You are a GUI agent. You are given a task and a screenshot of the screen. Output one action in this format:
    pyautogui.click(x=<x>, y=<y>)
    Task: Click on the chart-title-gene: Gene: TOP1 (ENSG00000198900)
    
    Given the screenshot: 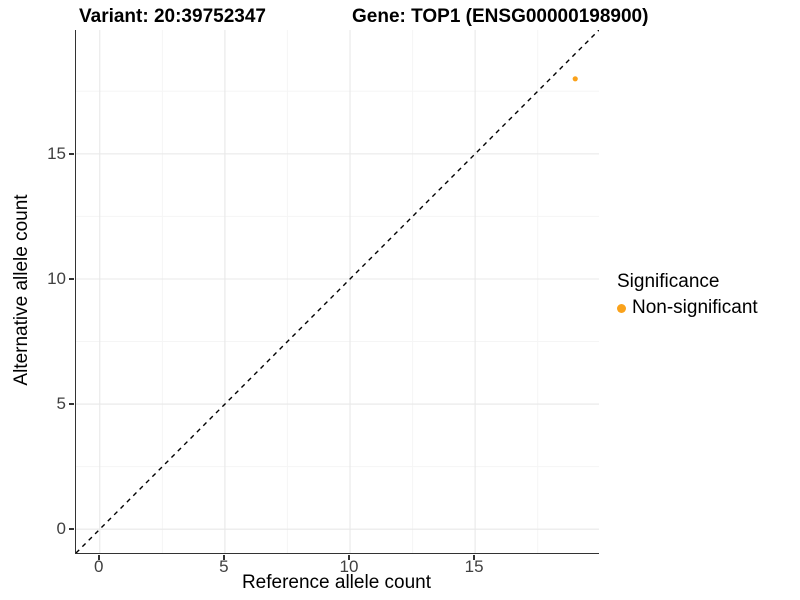 What is the action you would take?
    pyautogui.click(x=500, y=16)
    